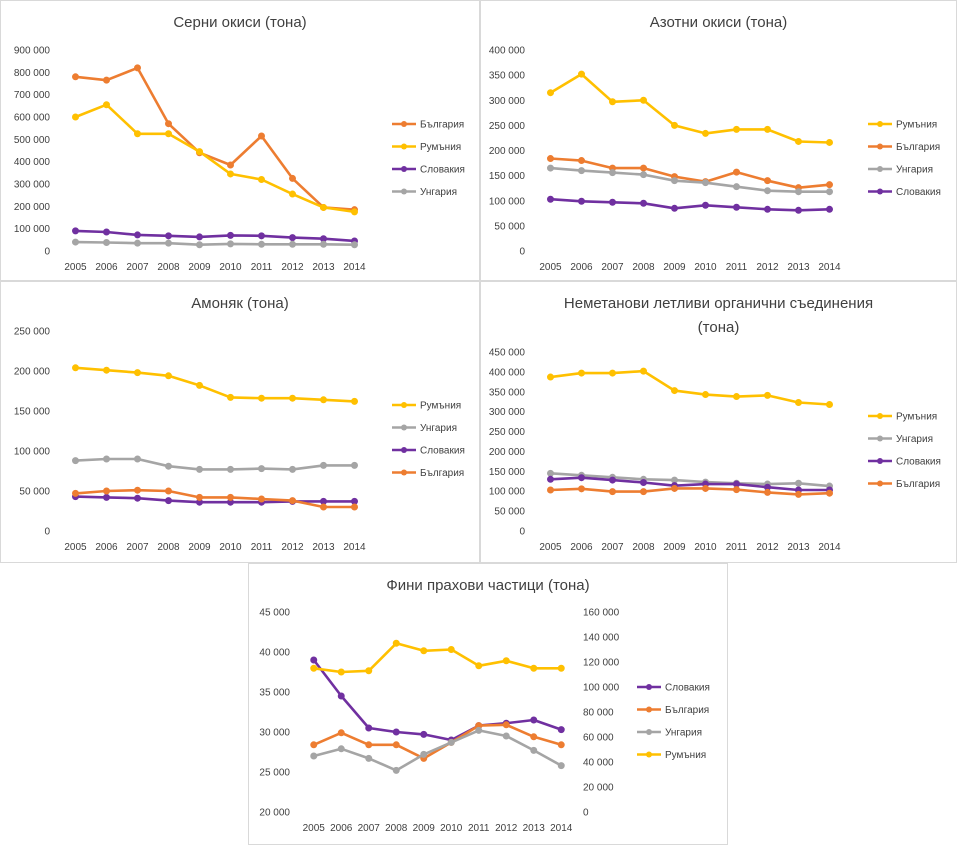  Describe the element at coordinates (292, 267) in the screenshot. I see `x-tick-label: 2012` at that location.